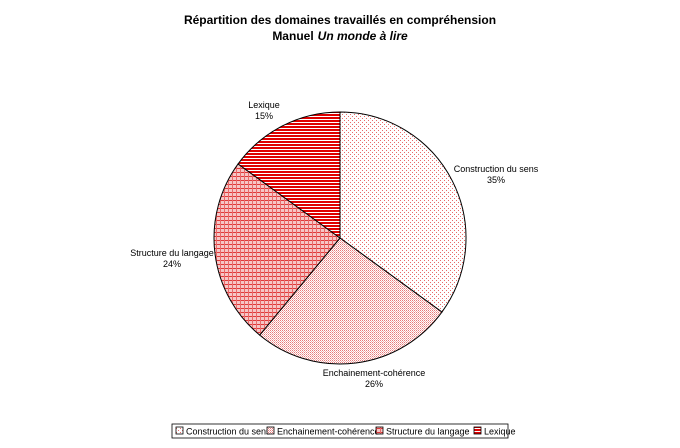 This screenshot has height=448, width=680. What do you see at coordinates (496, 169) in the screenshot?
I see `slice-label-name: Construction du sens` at bounding box center [496, 169].